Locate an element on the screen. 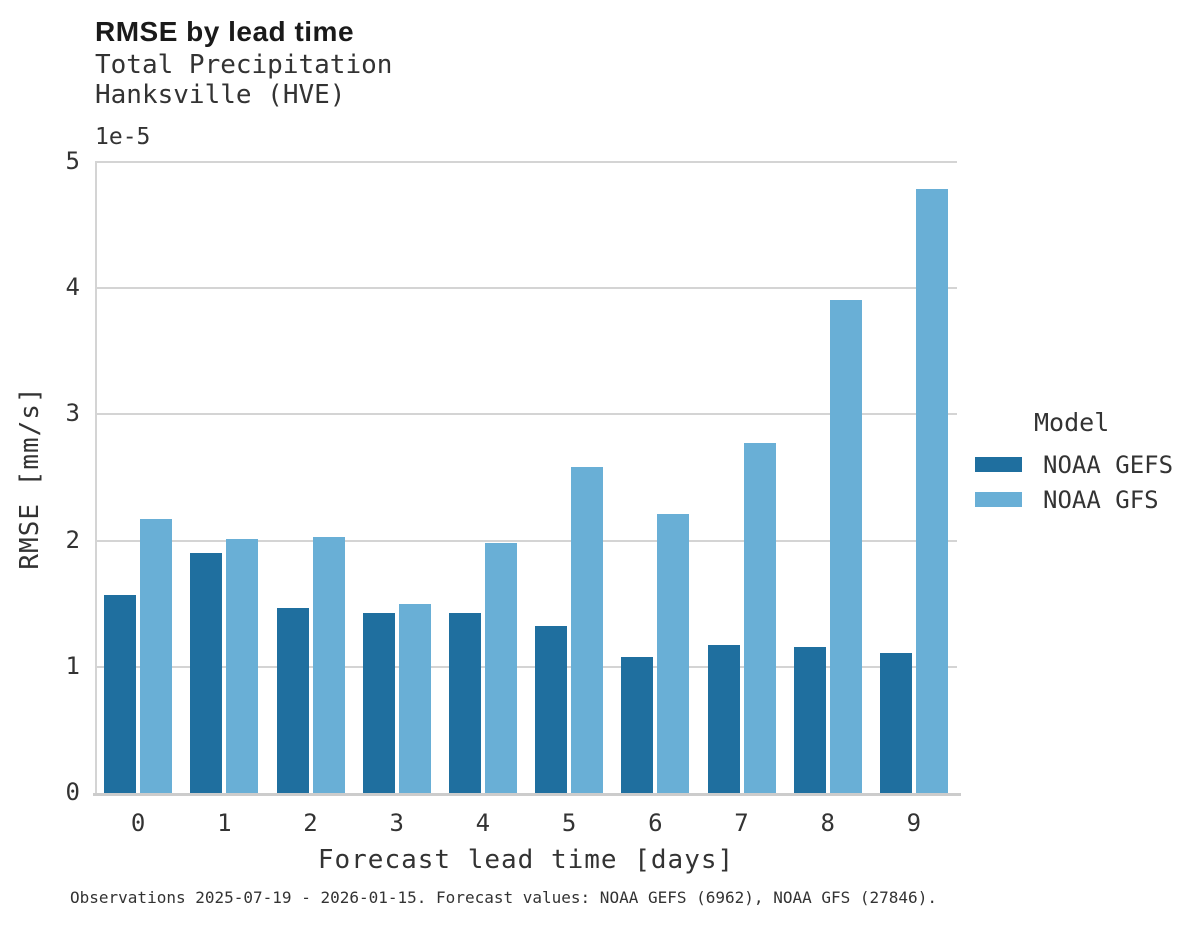  x-axis-spine is located at coordinates (527, 794).